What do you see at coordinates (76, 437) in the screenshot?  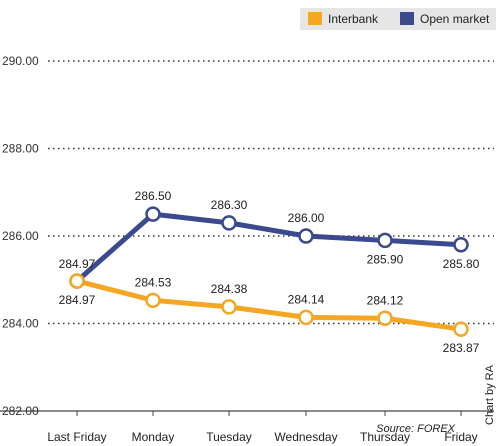 I see `x-tick-label: Last Friday` at bounding box center [76, 437].